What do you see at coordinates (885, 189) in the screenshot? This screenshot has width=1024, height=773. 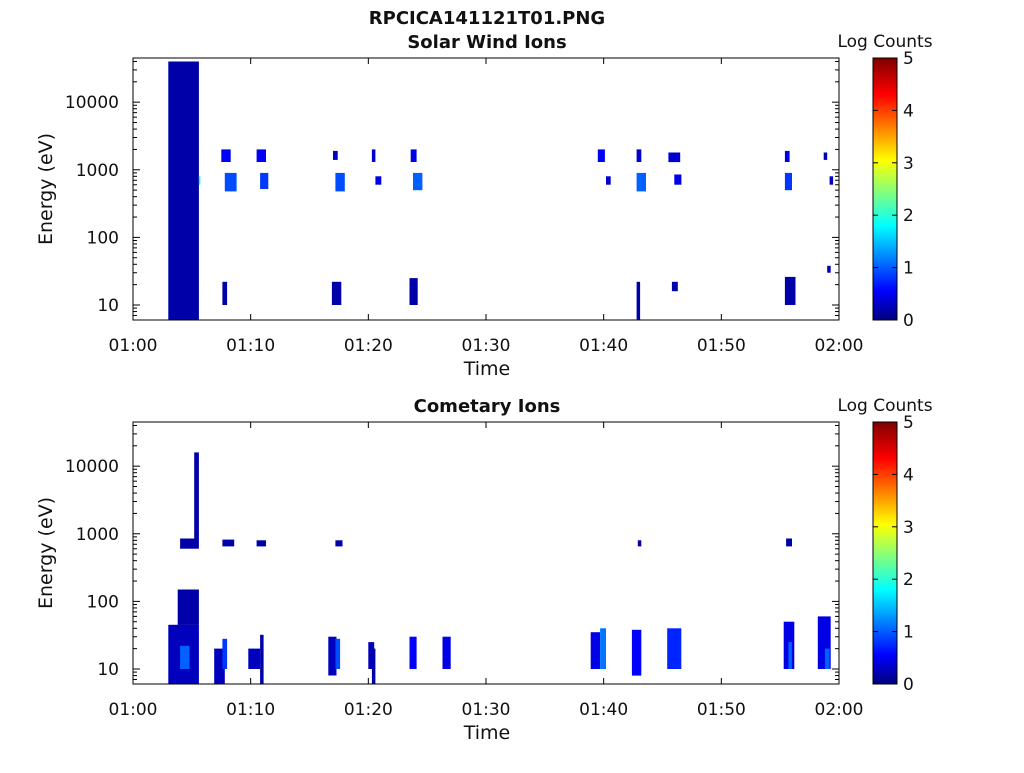 I see `colorbar-gradient-solar-wind` at bounding box center [885, 189].